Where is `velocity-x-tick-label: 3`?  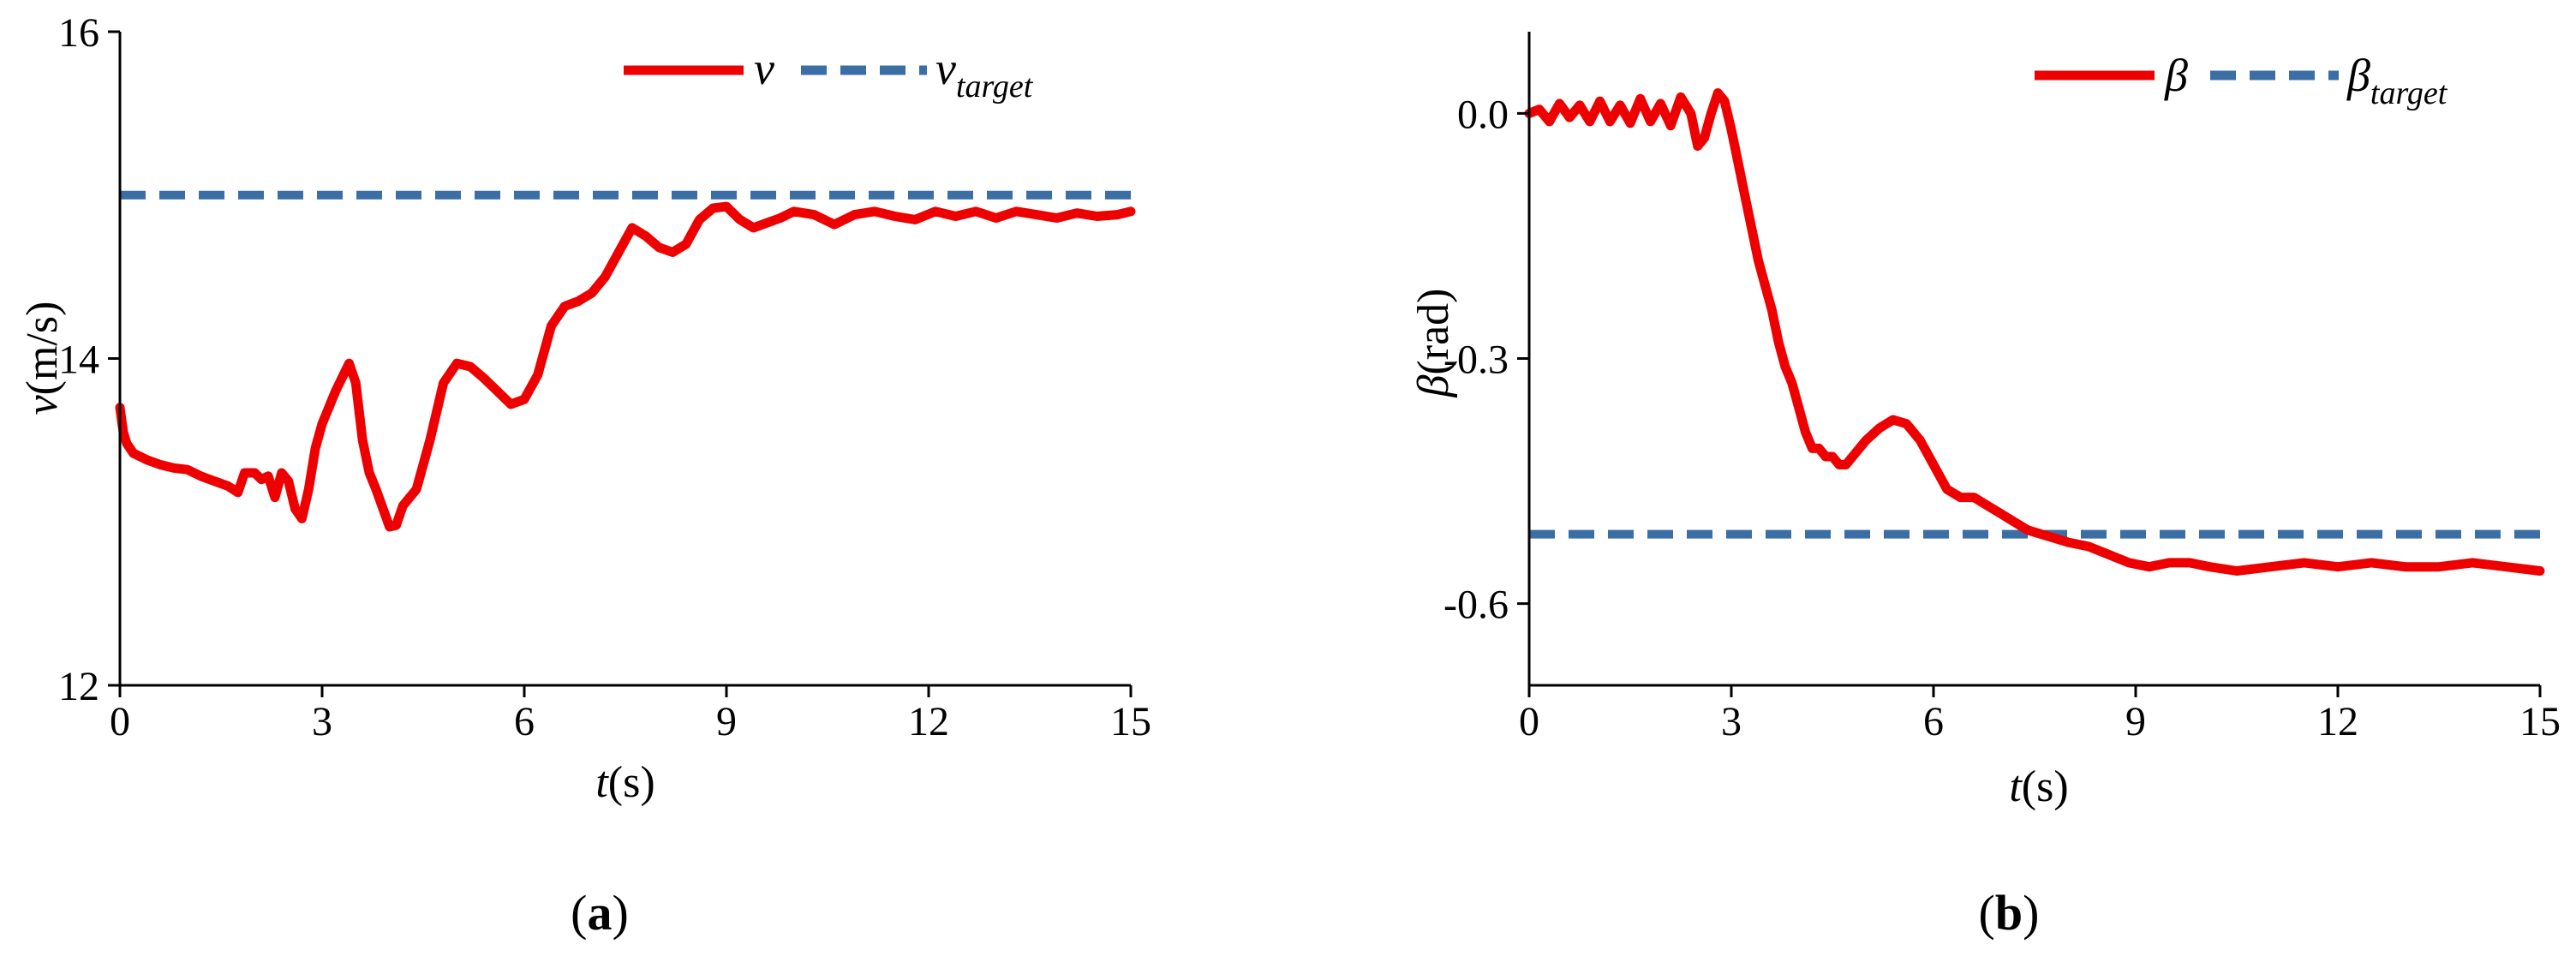
velocity-x-tick-label: 3 is located at coordinates (322, 722).